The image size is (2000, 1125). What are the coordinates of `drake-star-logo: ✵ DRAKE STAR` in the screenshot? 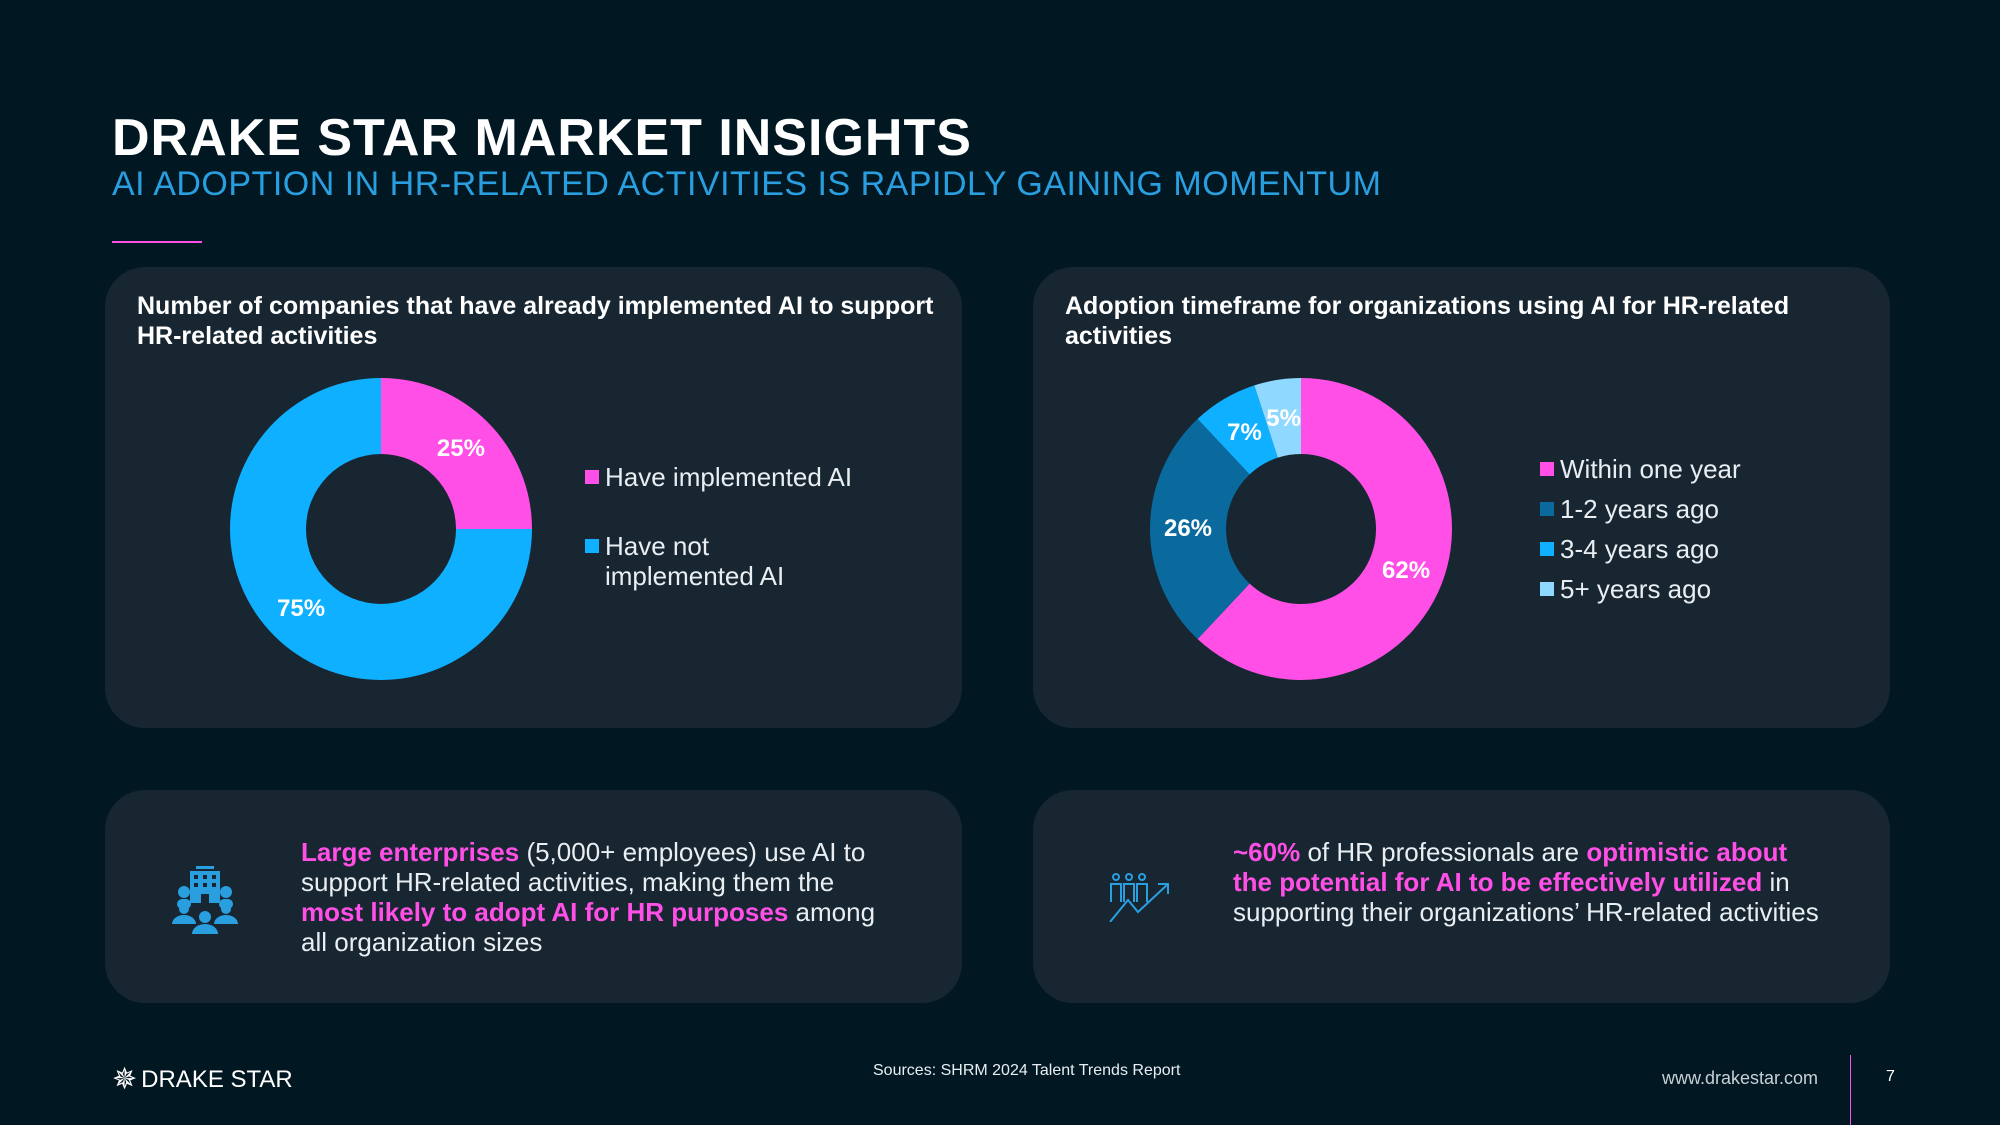 It's located at (202, 1079).